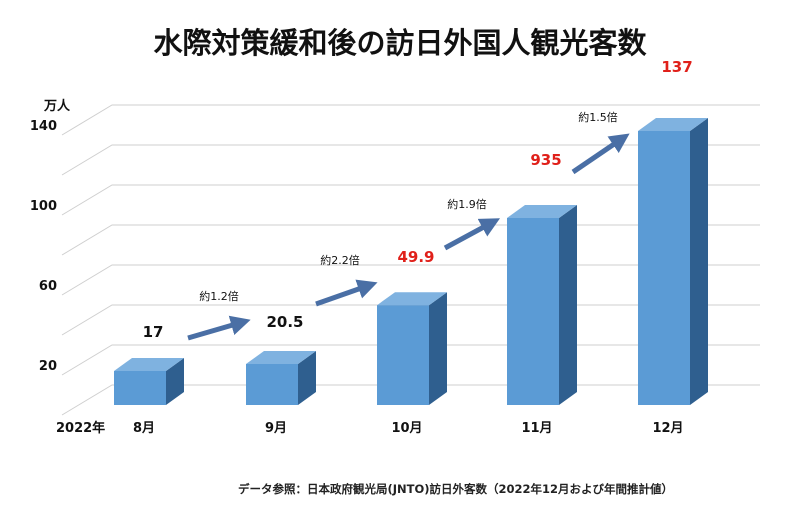  Describe the element at coordinates (545, 160) in the screenshot. I see `value-label: 935` at that location.